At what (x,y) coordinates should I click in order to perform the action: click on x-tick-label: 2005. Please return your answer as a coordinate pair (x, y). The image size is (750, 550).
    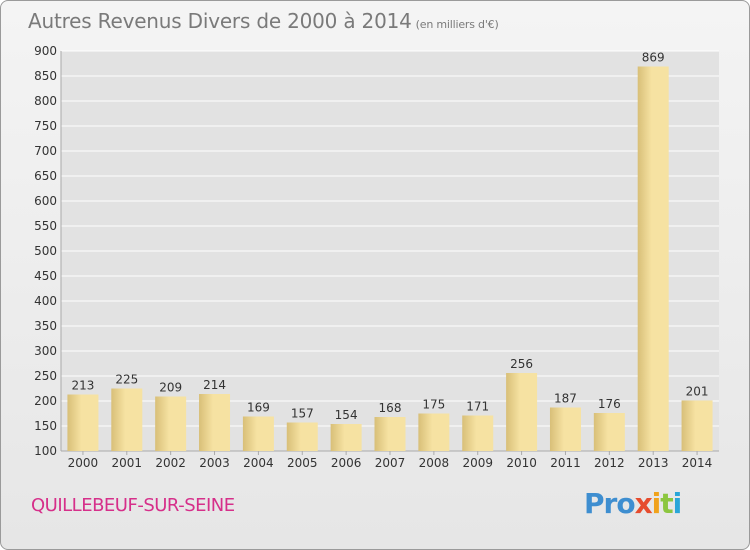
    Looking at the image, I should click on (302, 463).